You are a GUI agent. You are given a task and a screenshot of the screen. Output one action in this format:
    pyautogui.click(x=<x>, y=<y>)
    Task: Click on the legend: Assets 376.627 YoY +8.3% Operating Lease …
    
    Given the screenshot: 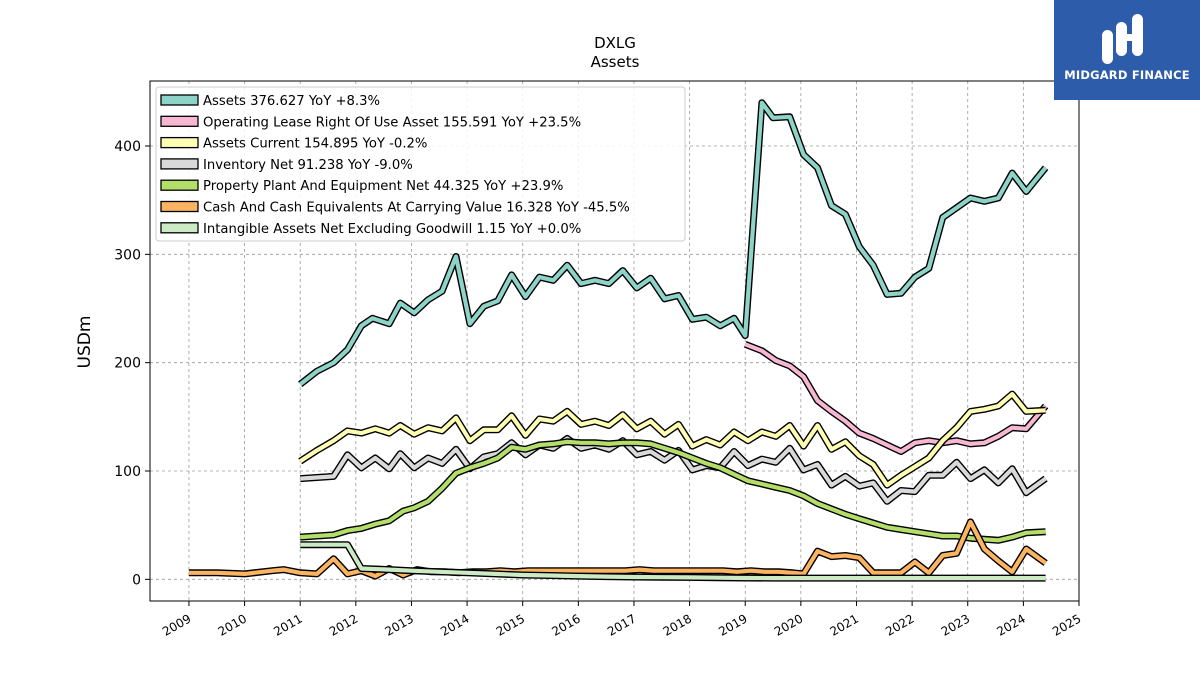 What is the action you would take?
    pyautogui.click(x=420, y=164)
    